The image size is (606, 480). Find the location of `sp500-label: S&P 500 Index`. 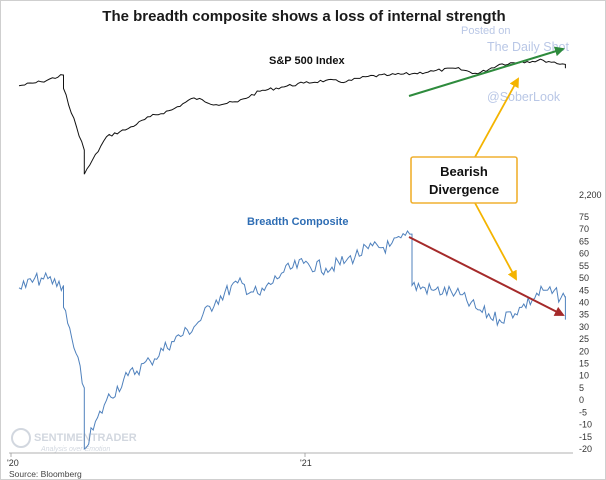

sp500-label: S&P 500 Index is located at coordinates (307, 61).